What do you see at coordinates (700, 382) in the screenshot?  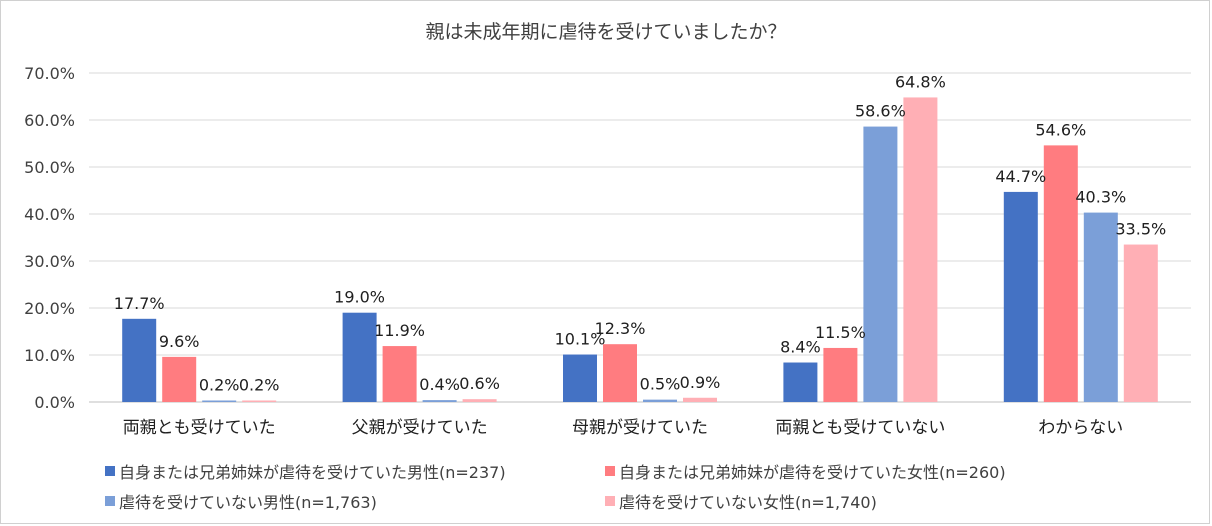 I see `data-label: 0.9%` at bounding box center [700, 382].